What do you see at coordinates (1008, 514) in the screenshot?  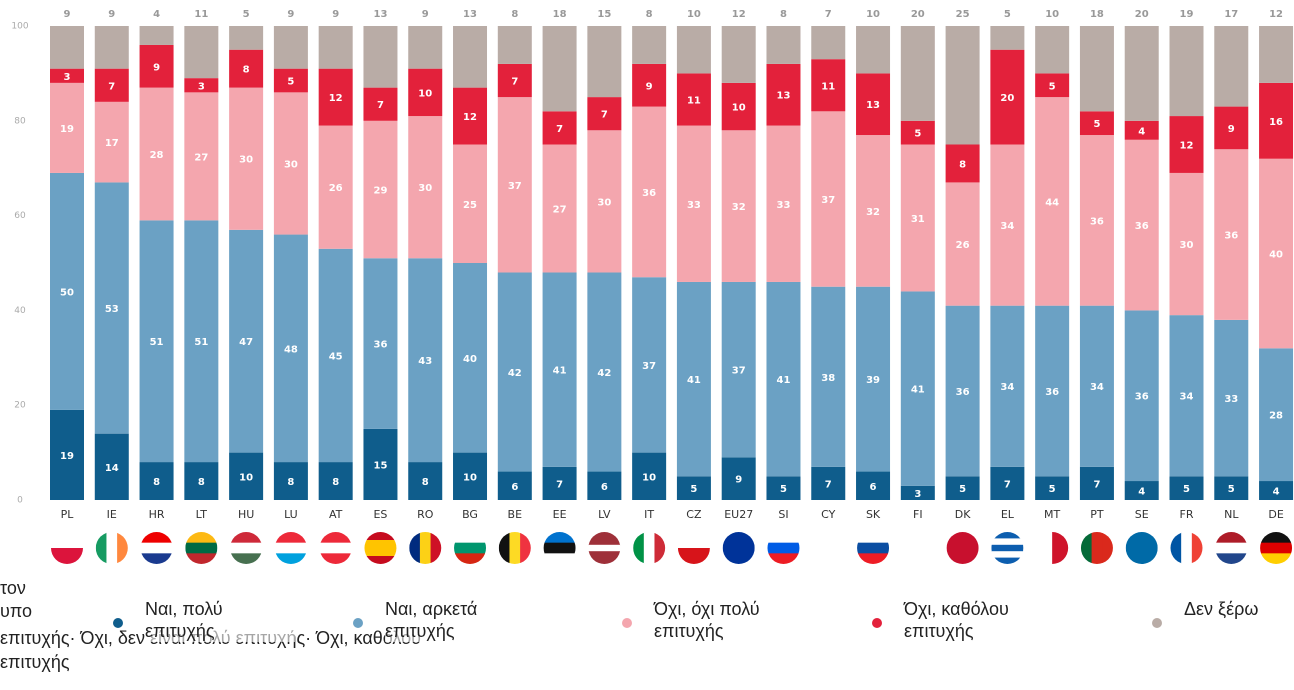 I see `x-tick-label: EL` at bounding box center [1008, 514].